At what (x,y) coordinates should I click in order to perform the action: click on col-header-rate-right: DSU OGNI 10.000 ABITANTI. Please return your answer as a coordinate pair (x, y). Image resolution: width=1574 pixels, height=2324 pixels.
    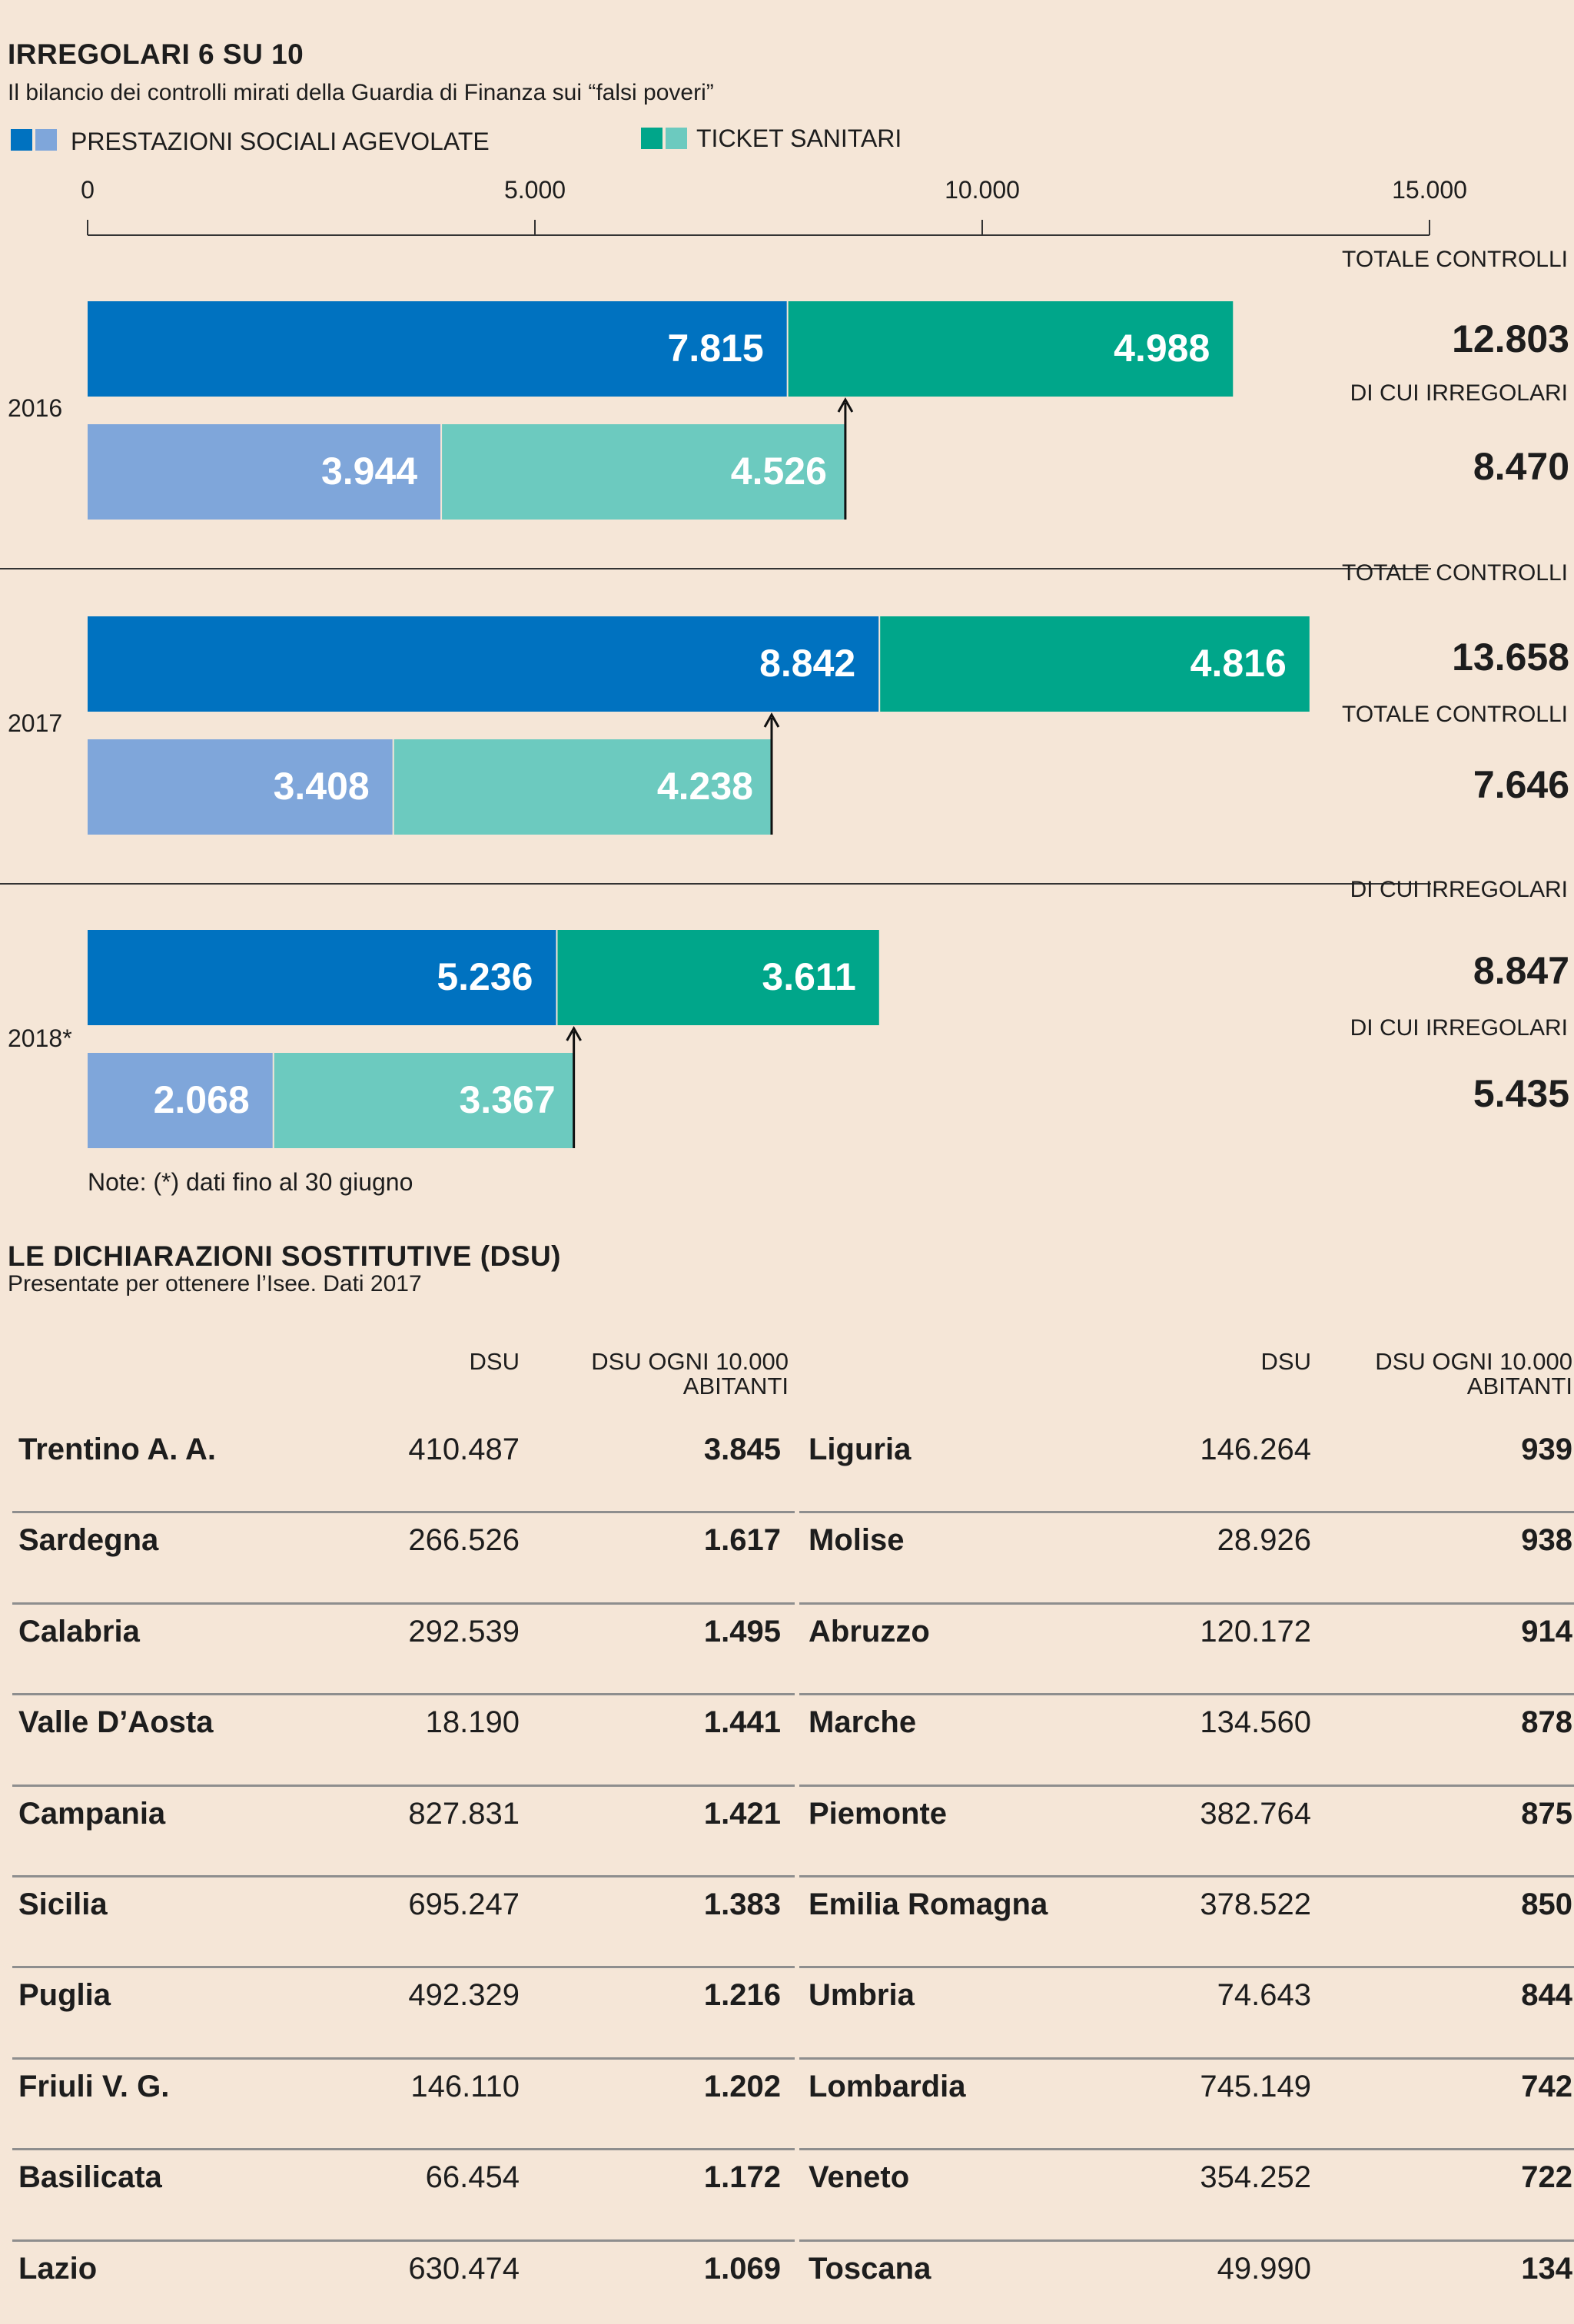
    Looking at the image, I should click on (1473, 1373).